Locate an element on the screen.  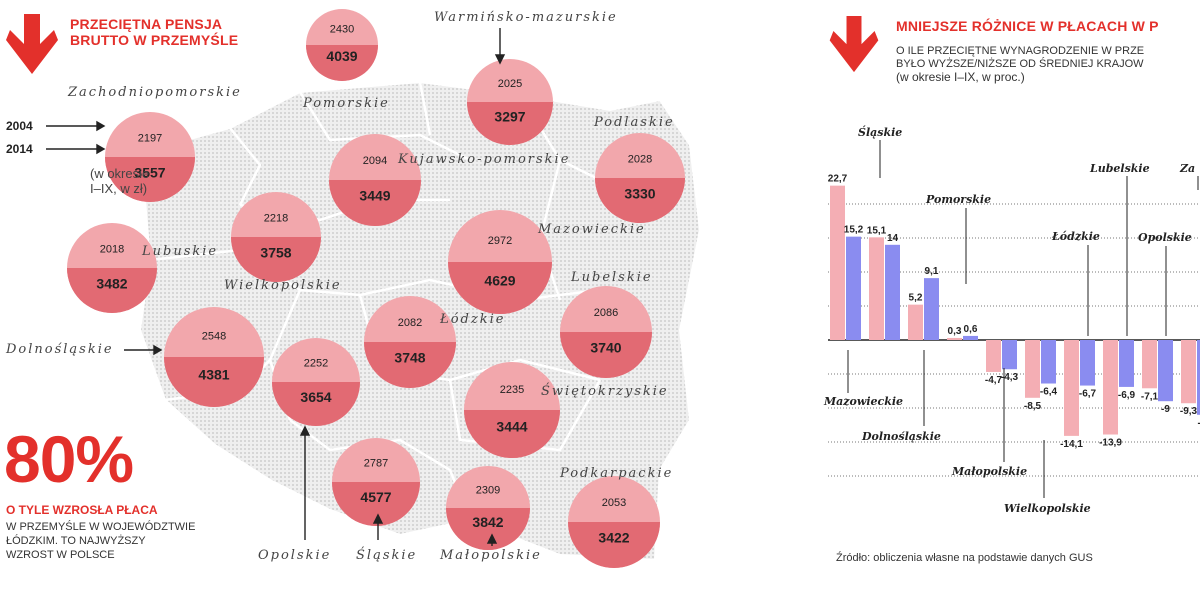
bar-label-blue: 14 is located at coordinates (893, 238).